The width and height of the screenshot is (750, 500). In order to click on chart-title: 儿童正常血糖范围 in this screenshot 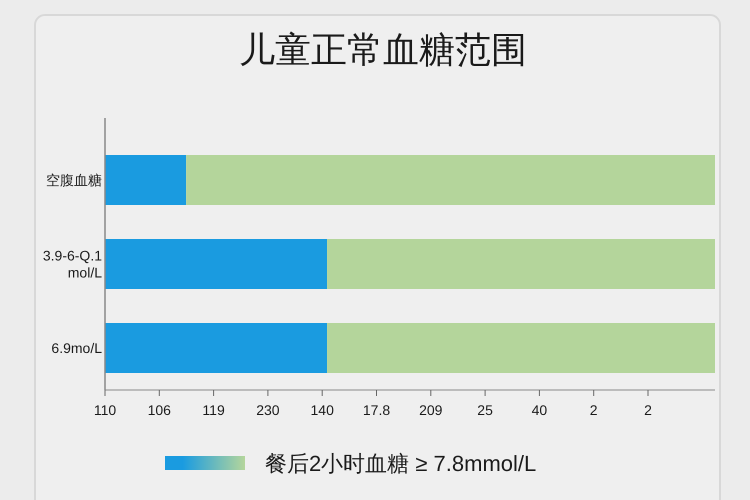, I will do `click(383, 49)`.